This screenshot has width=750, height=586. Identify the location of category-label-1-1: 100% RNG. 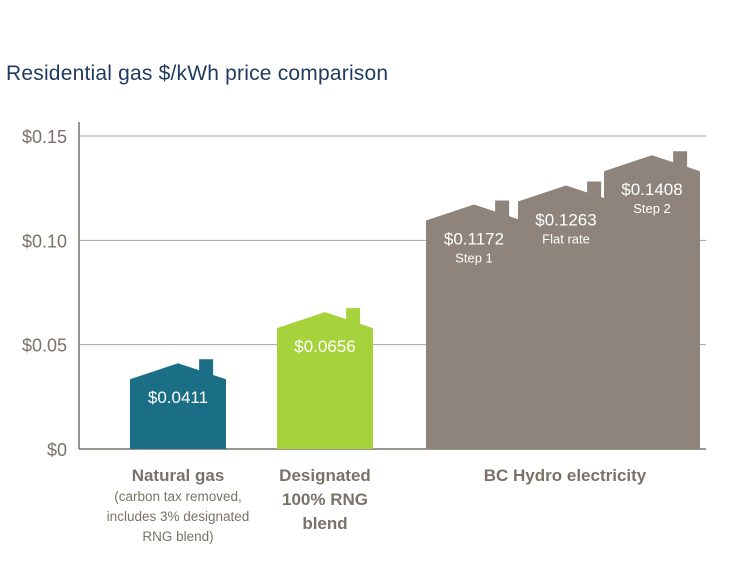
(325, 499).